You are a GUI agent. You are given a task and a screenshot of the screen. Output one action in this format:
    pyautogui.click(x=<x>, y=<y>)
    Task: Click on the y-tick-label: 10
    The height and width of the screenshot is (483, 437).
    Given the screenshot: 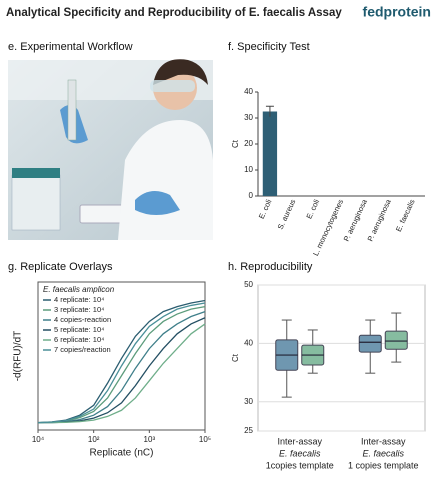 What is the action you would take?
    pyautogui.click(x=248, y=169)
    